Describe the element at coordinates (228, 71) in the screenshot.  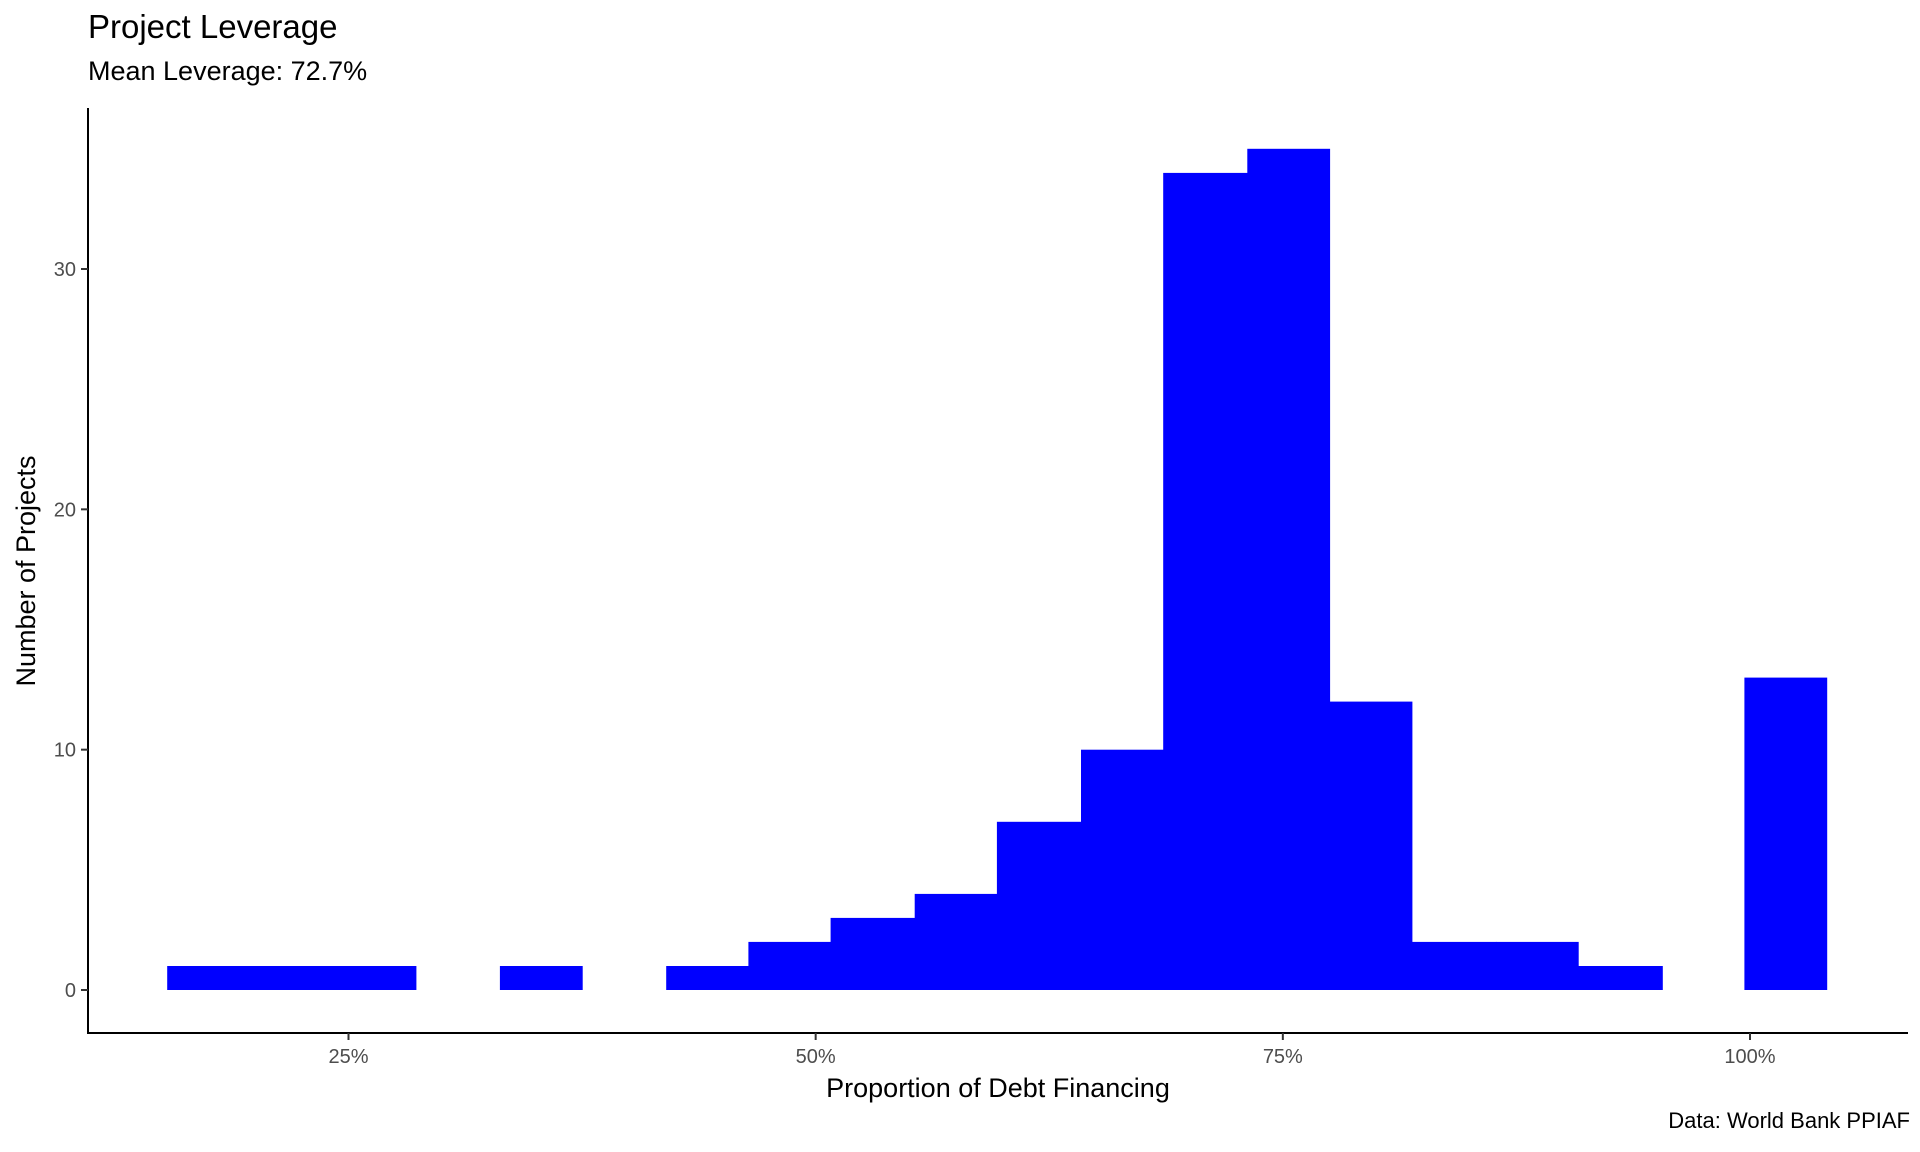
I see `chart-subtitle: Mean Leverage: 72.7%` at that location.